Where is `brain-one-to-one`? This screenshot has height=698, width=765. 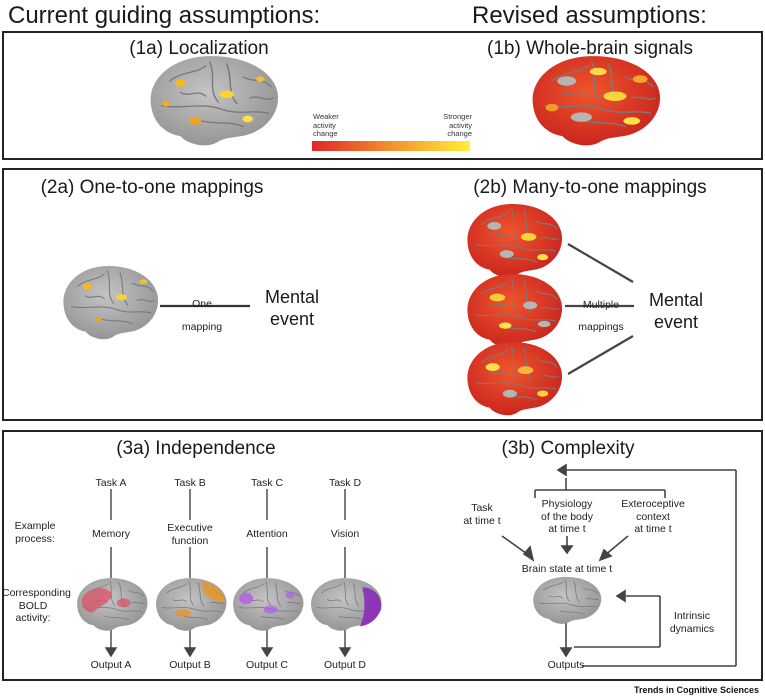 brain-one-to-one is located at coordinates (111, 302).